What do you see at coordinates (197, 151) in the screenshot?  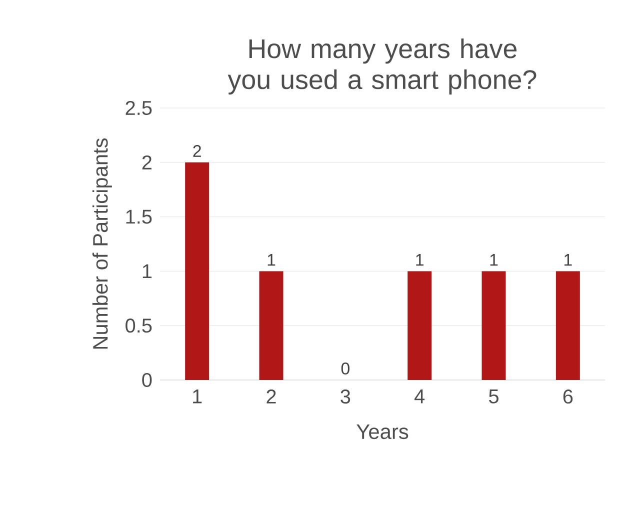 I see `data-label: 2` at bounding box center [197, 151].